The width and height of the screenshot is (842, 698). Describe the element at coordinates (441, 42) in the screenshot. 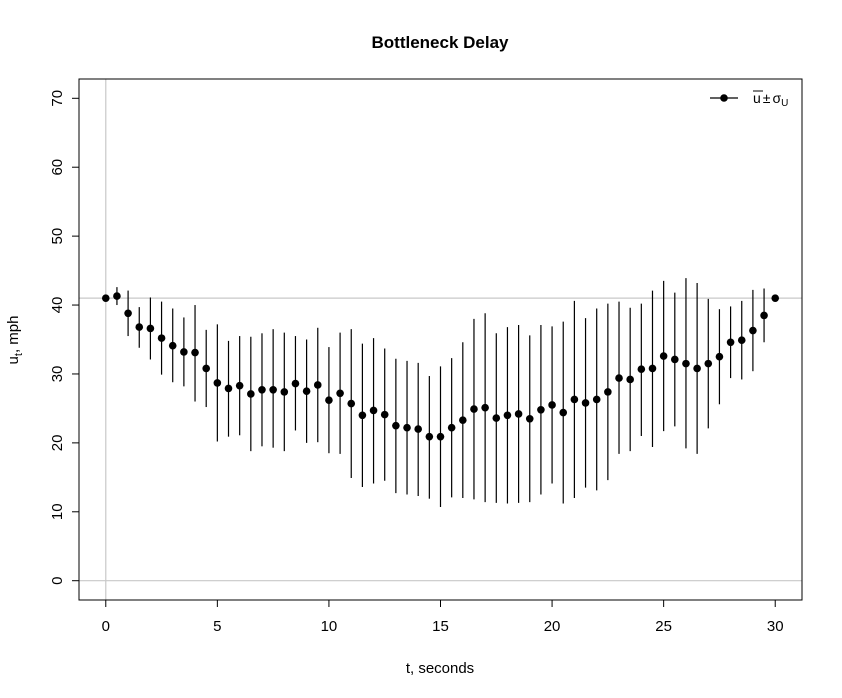

I see `chart-title: Bottleneck Delay` at that location.